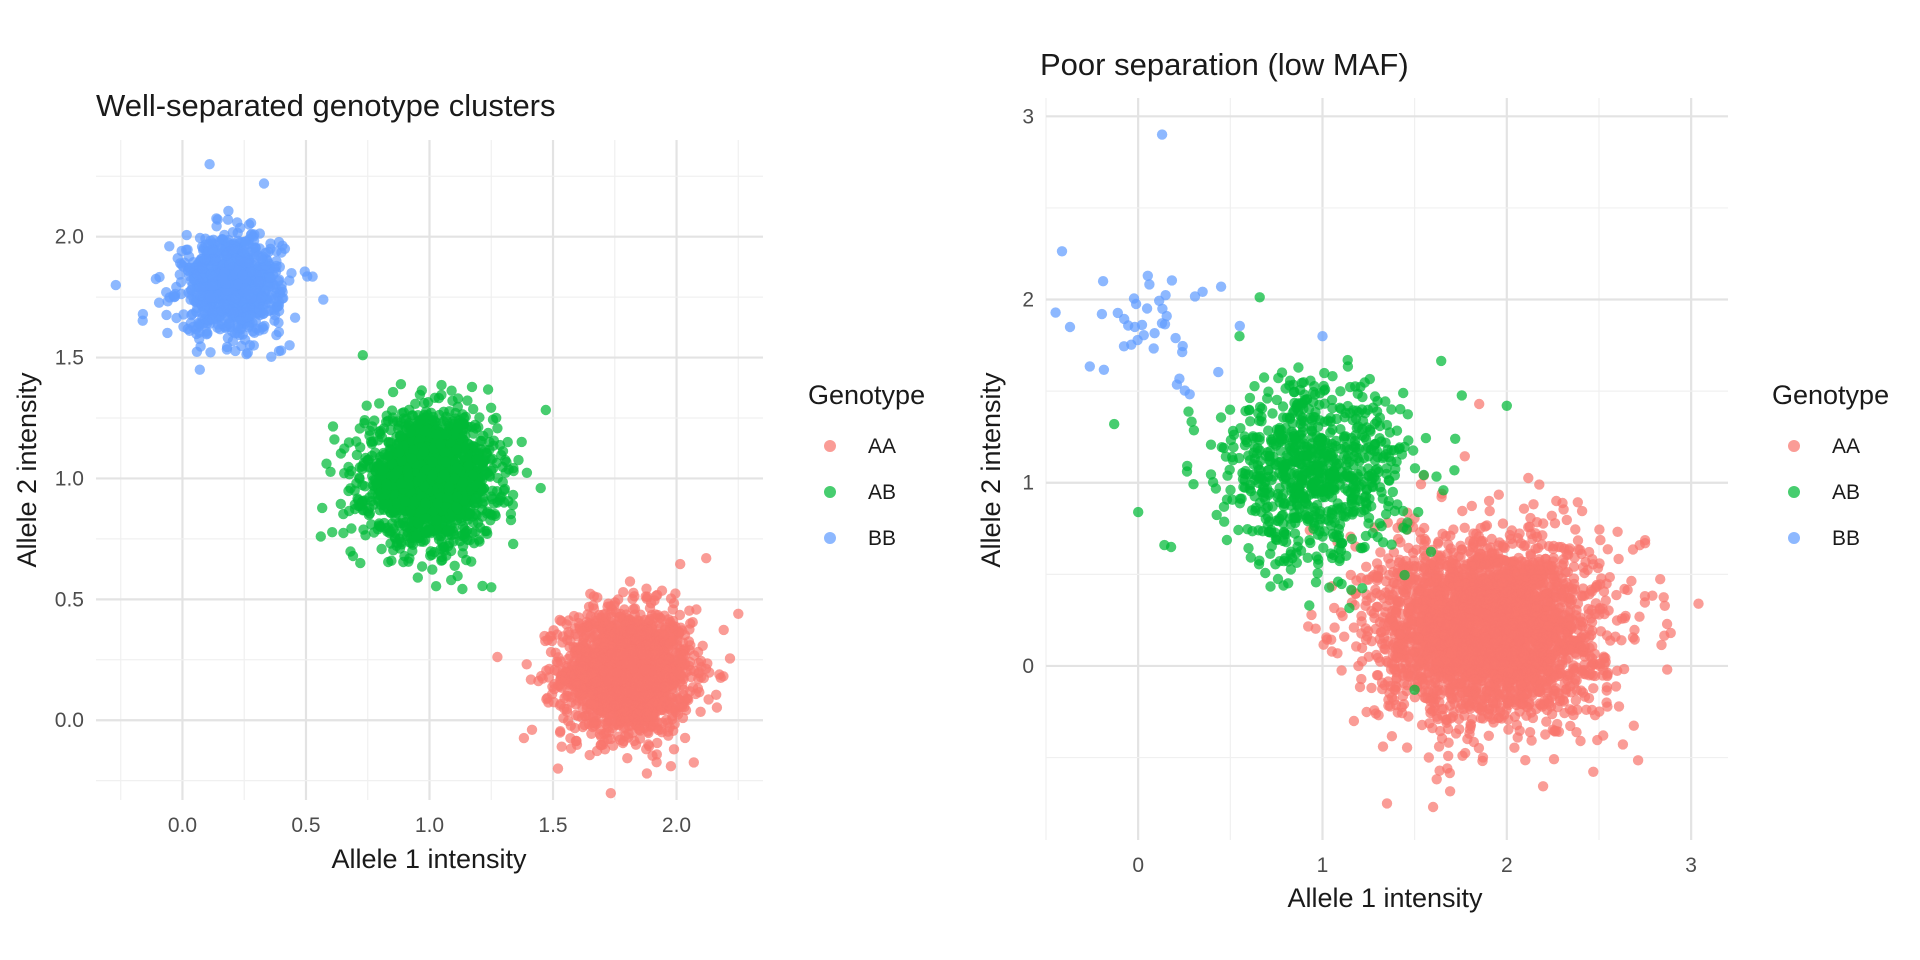 The image size is (1920, 960). What do you see at coordinates (69, 237) in the screenshot?
I see `y-tick-label: 2.0` at bounding box center [69, 237].